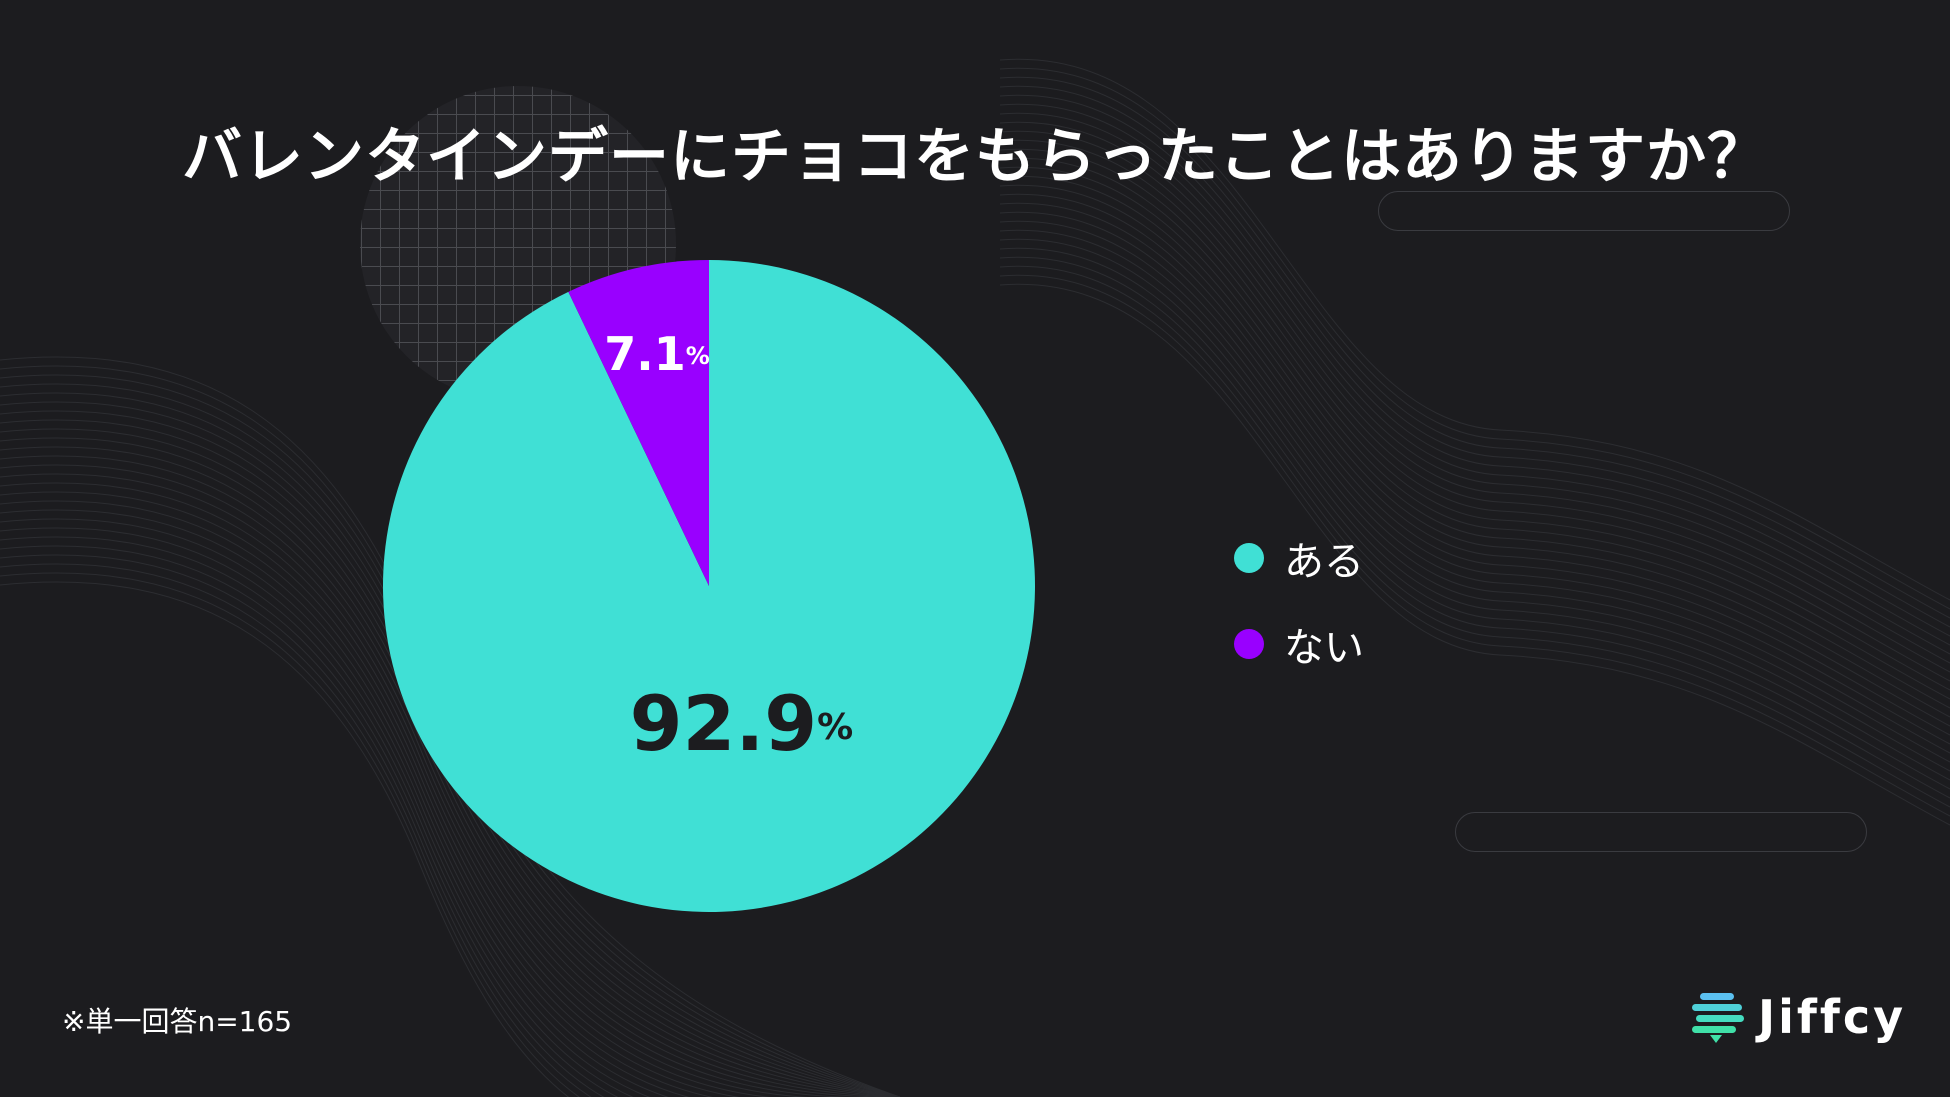  Describe the element at coordinates (1719, 1017) in the screenshot. I see `logo-icon` at that location.